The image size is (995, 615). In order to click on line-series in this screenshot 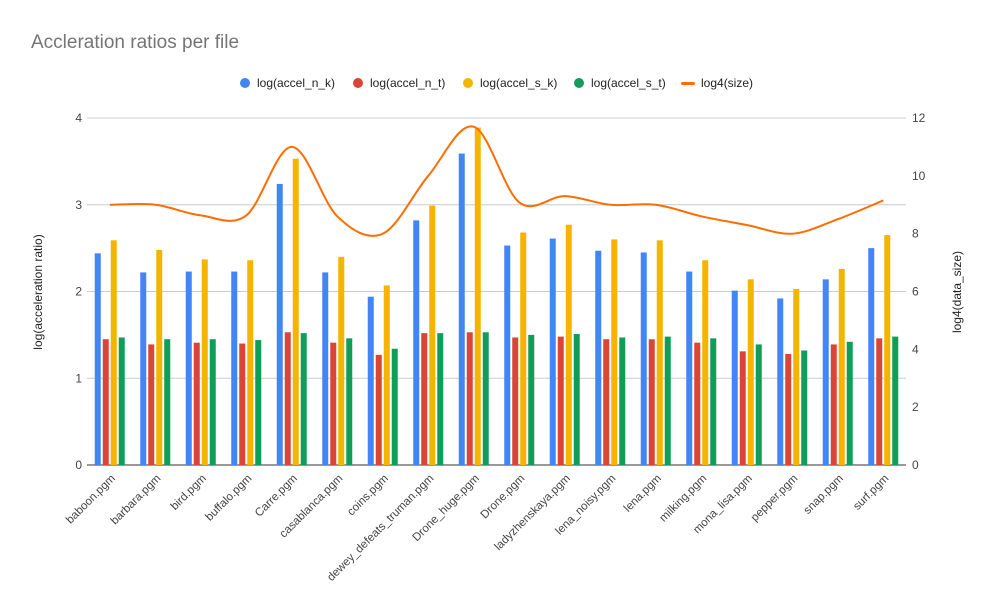, I will do `click(496, 181)`.